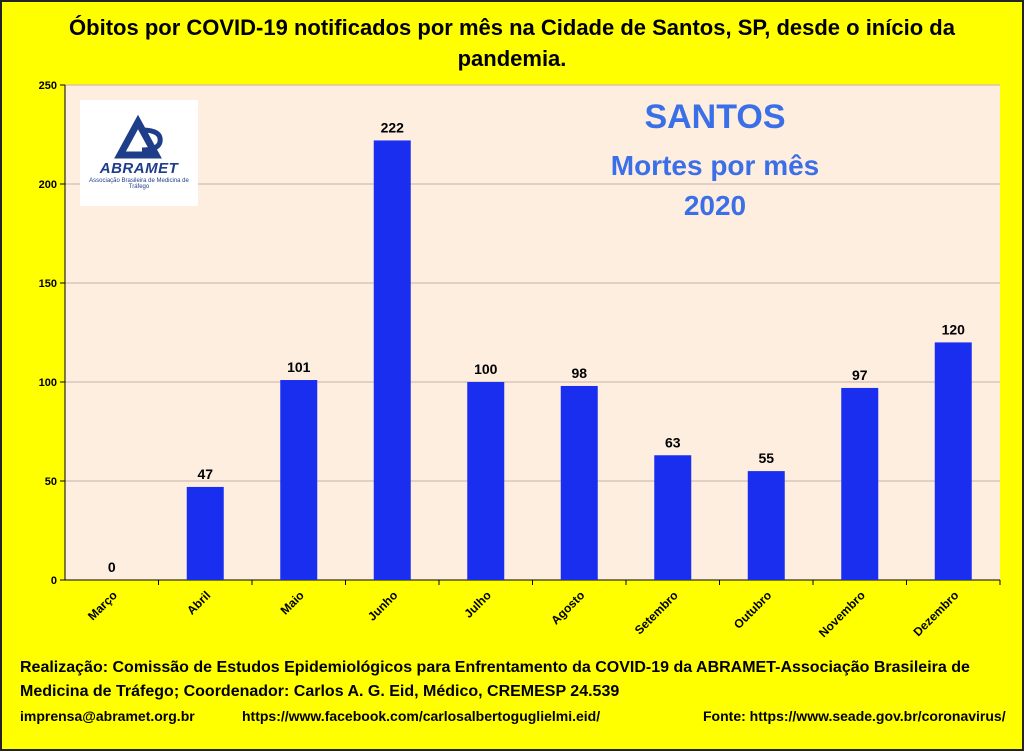  I want to click on x-tick-label: Maio, so click(292, 602).